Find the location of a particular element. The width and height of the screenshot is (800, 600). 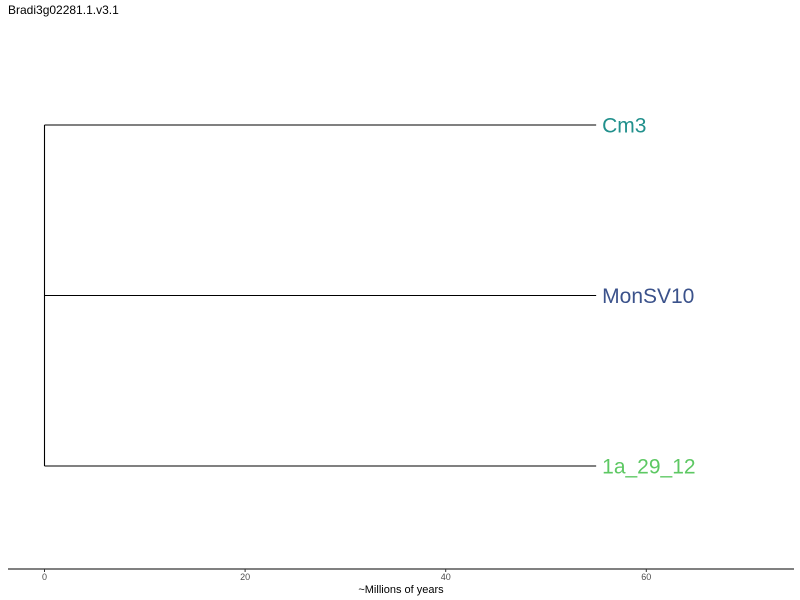

axis-ticks-group: 0 20 40 60 is located at coordinates (346, 575).